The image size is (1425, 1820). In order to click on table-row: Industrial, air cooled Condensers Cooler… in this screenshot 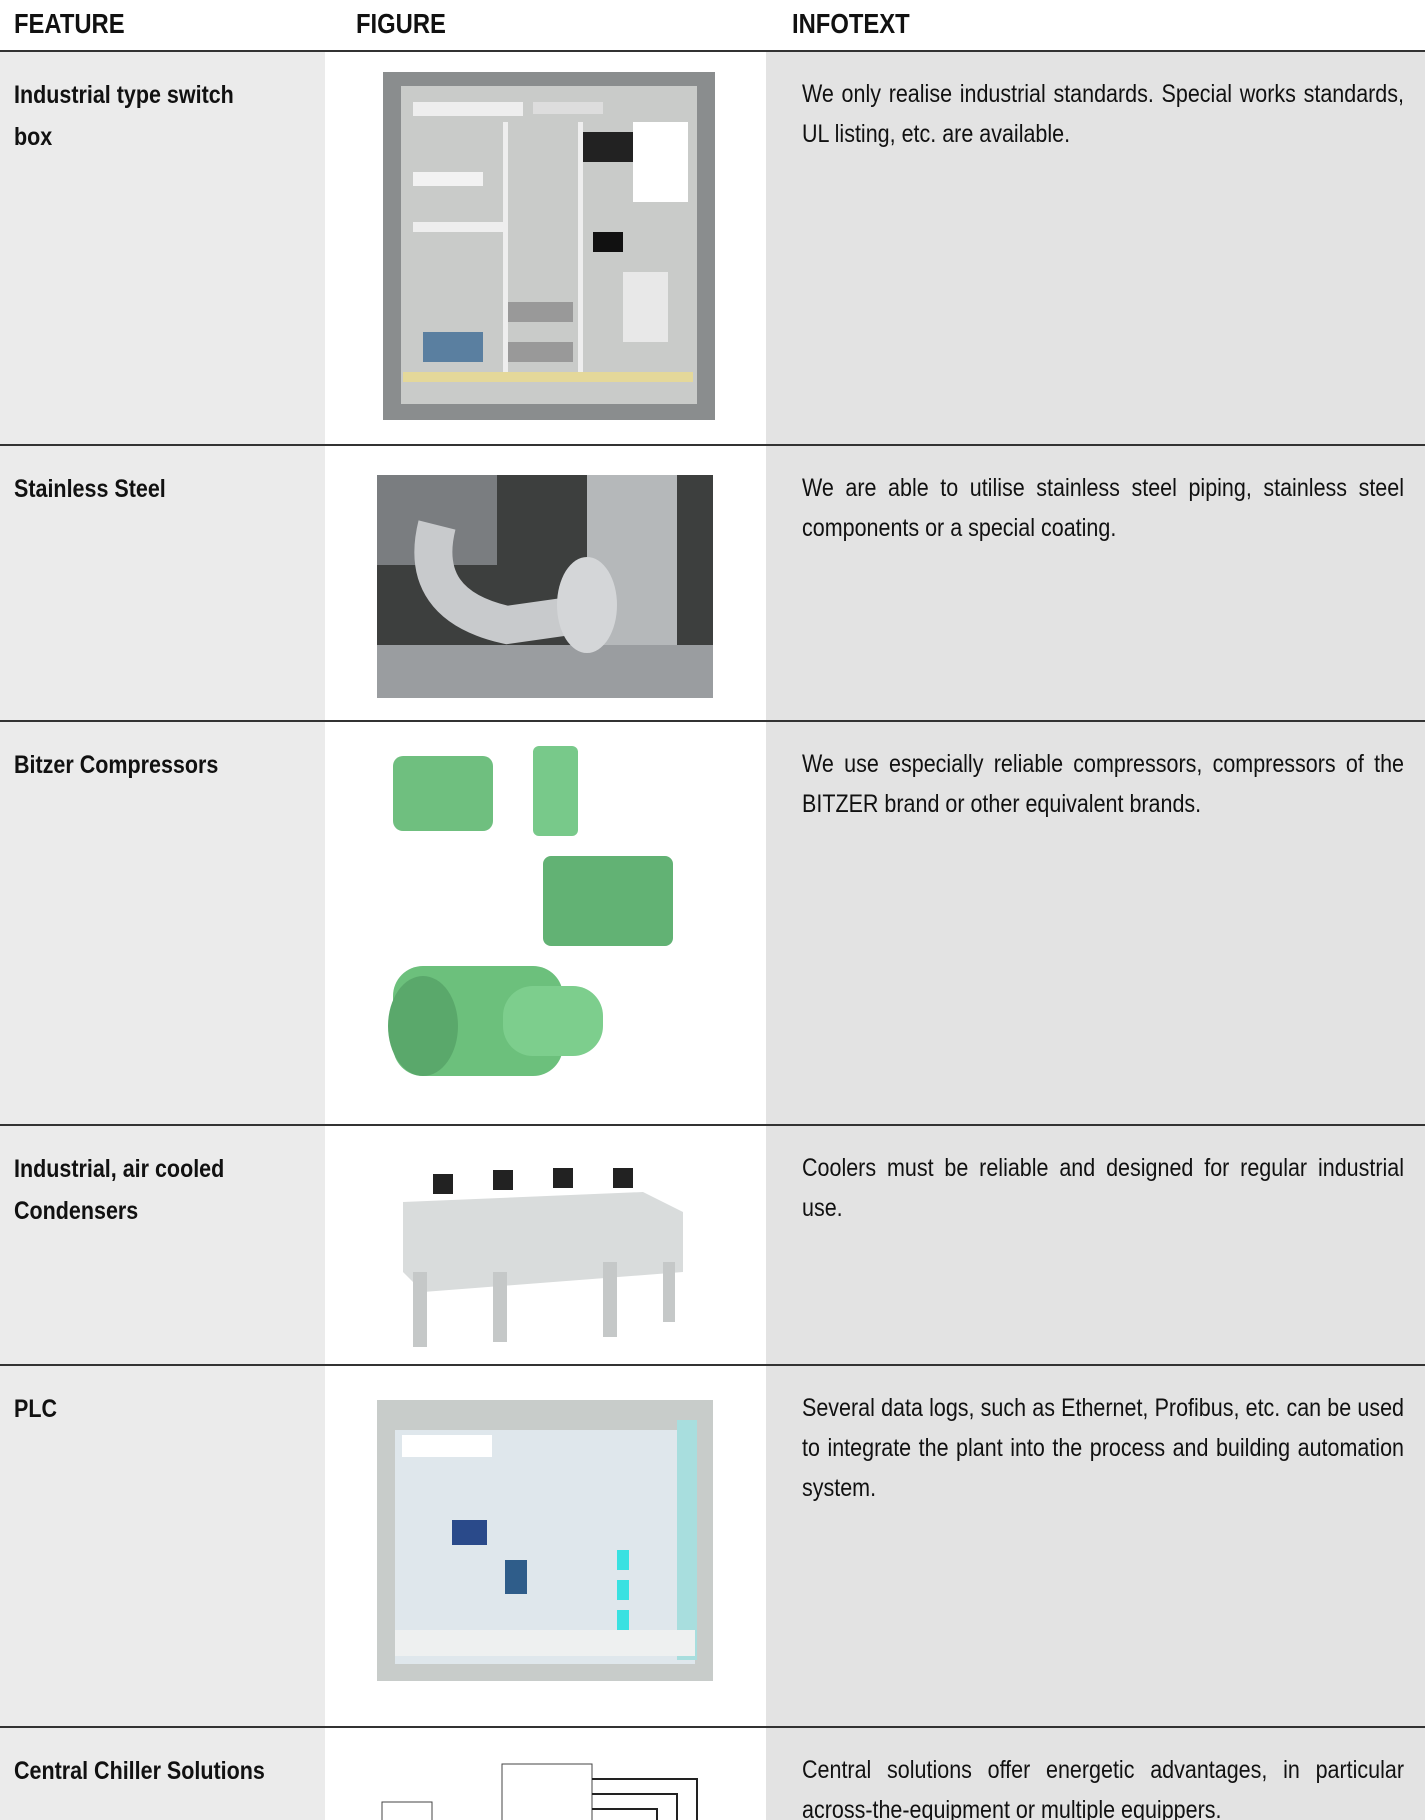, I will do `click(712, 1246)`.